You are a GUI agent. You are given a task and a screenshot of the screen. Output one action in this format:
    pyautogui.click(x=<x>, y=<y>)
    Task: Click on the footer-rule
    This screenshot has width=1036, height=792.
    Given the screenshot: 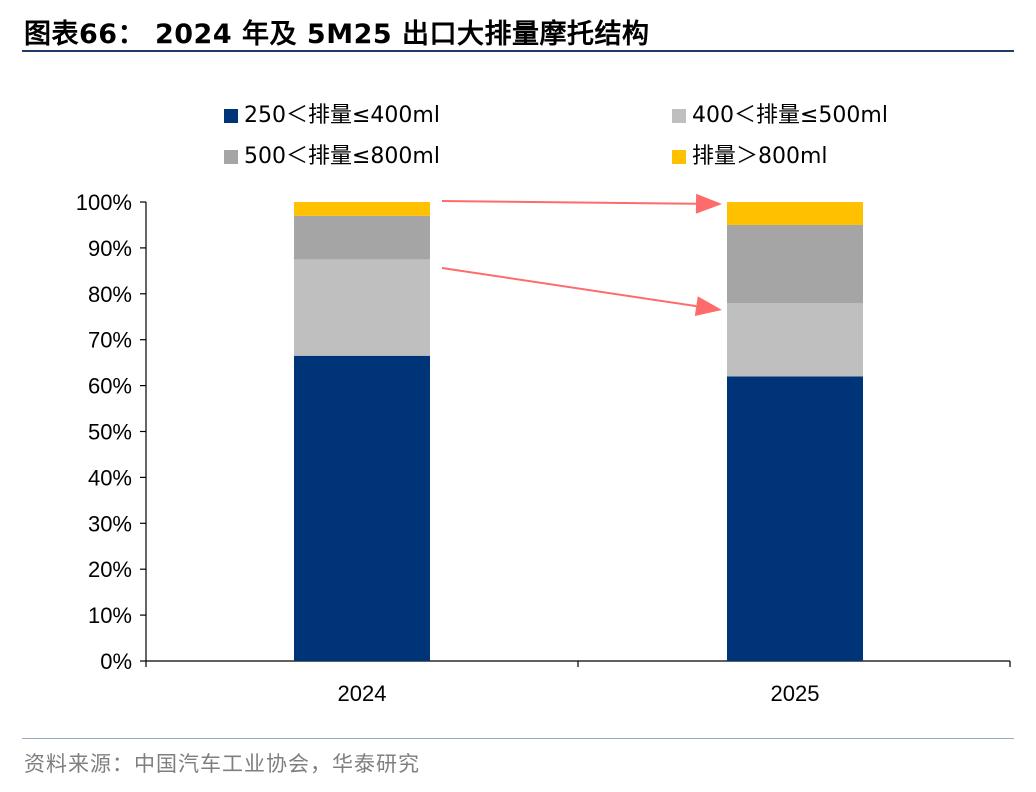 What is the action you would take?
    pyautogui.click(x=518, y=738)
    